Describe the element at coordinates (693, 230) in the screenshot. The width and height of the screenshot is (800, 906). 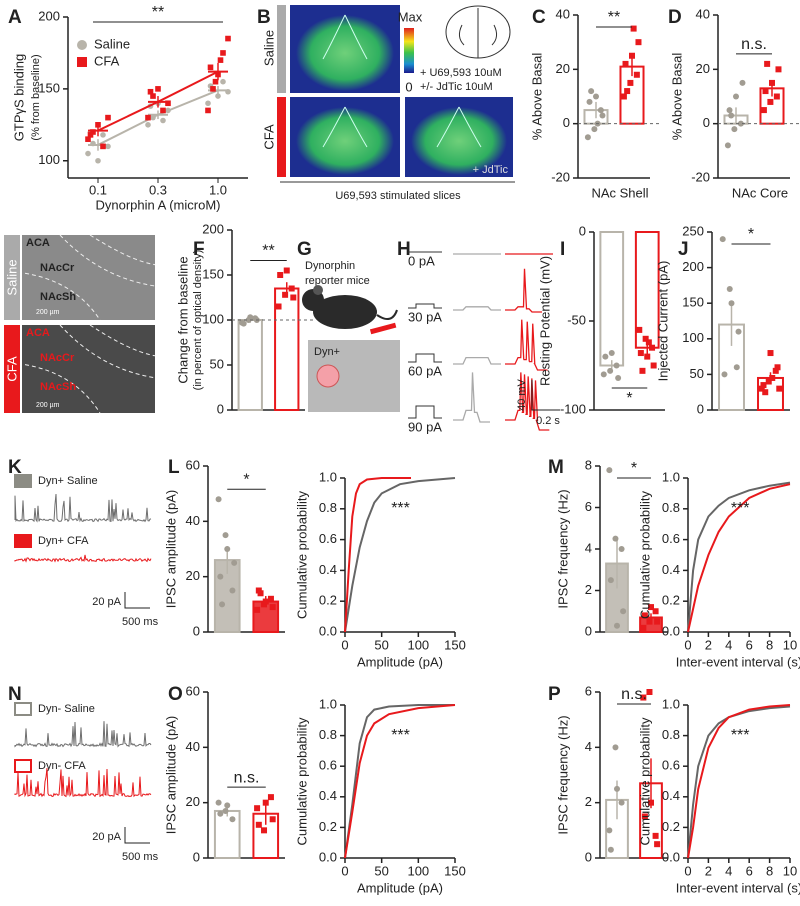
I see `y-tick-label: 250` at that location.